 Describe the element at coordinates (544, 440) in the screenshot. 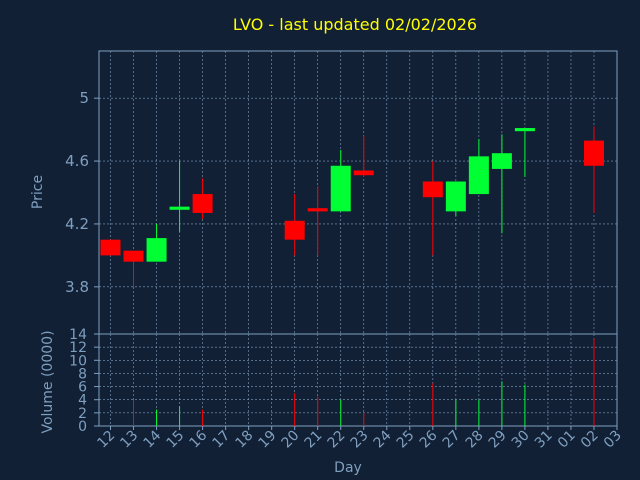

I see `day-tick-label: 31` at that location.